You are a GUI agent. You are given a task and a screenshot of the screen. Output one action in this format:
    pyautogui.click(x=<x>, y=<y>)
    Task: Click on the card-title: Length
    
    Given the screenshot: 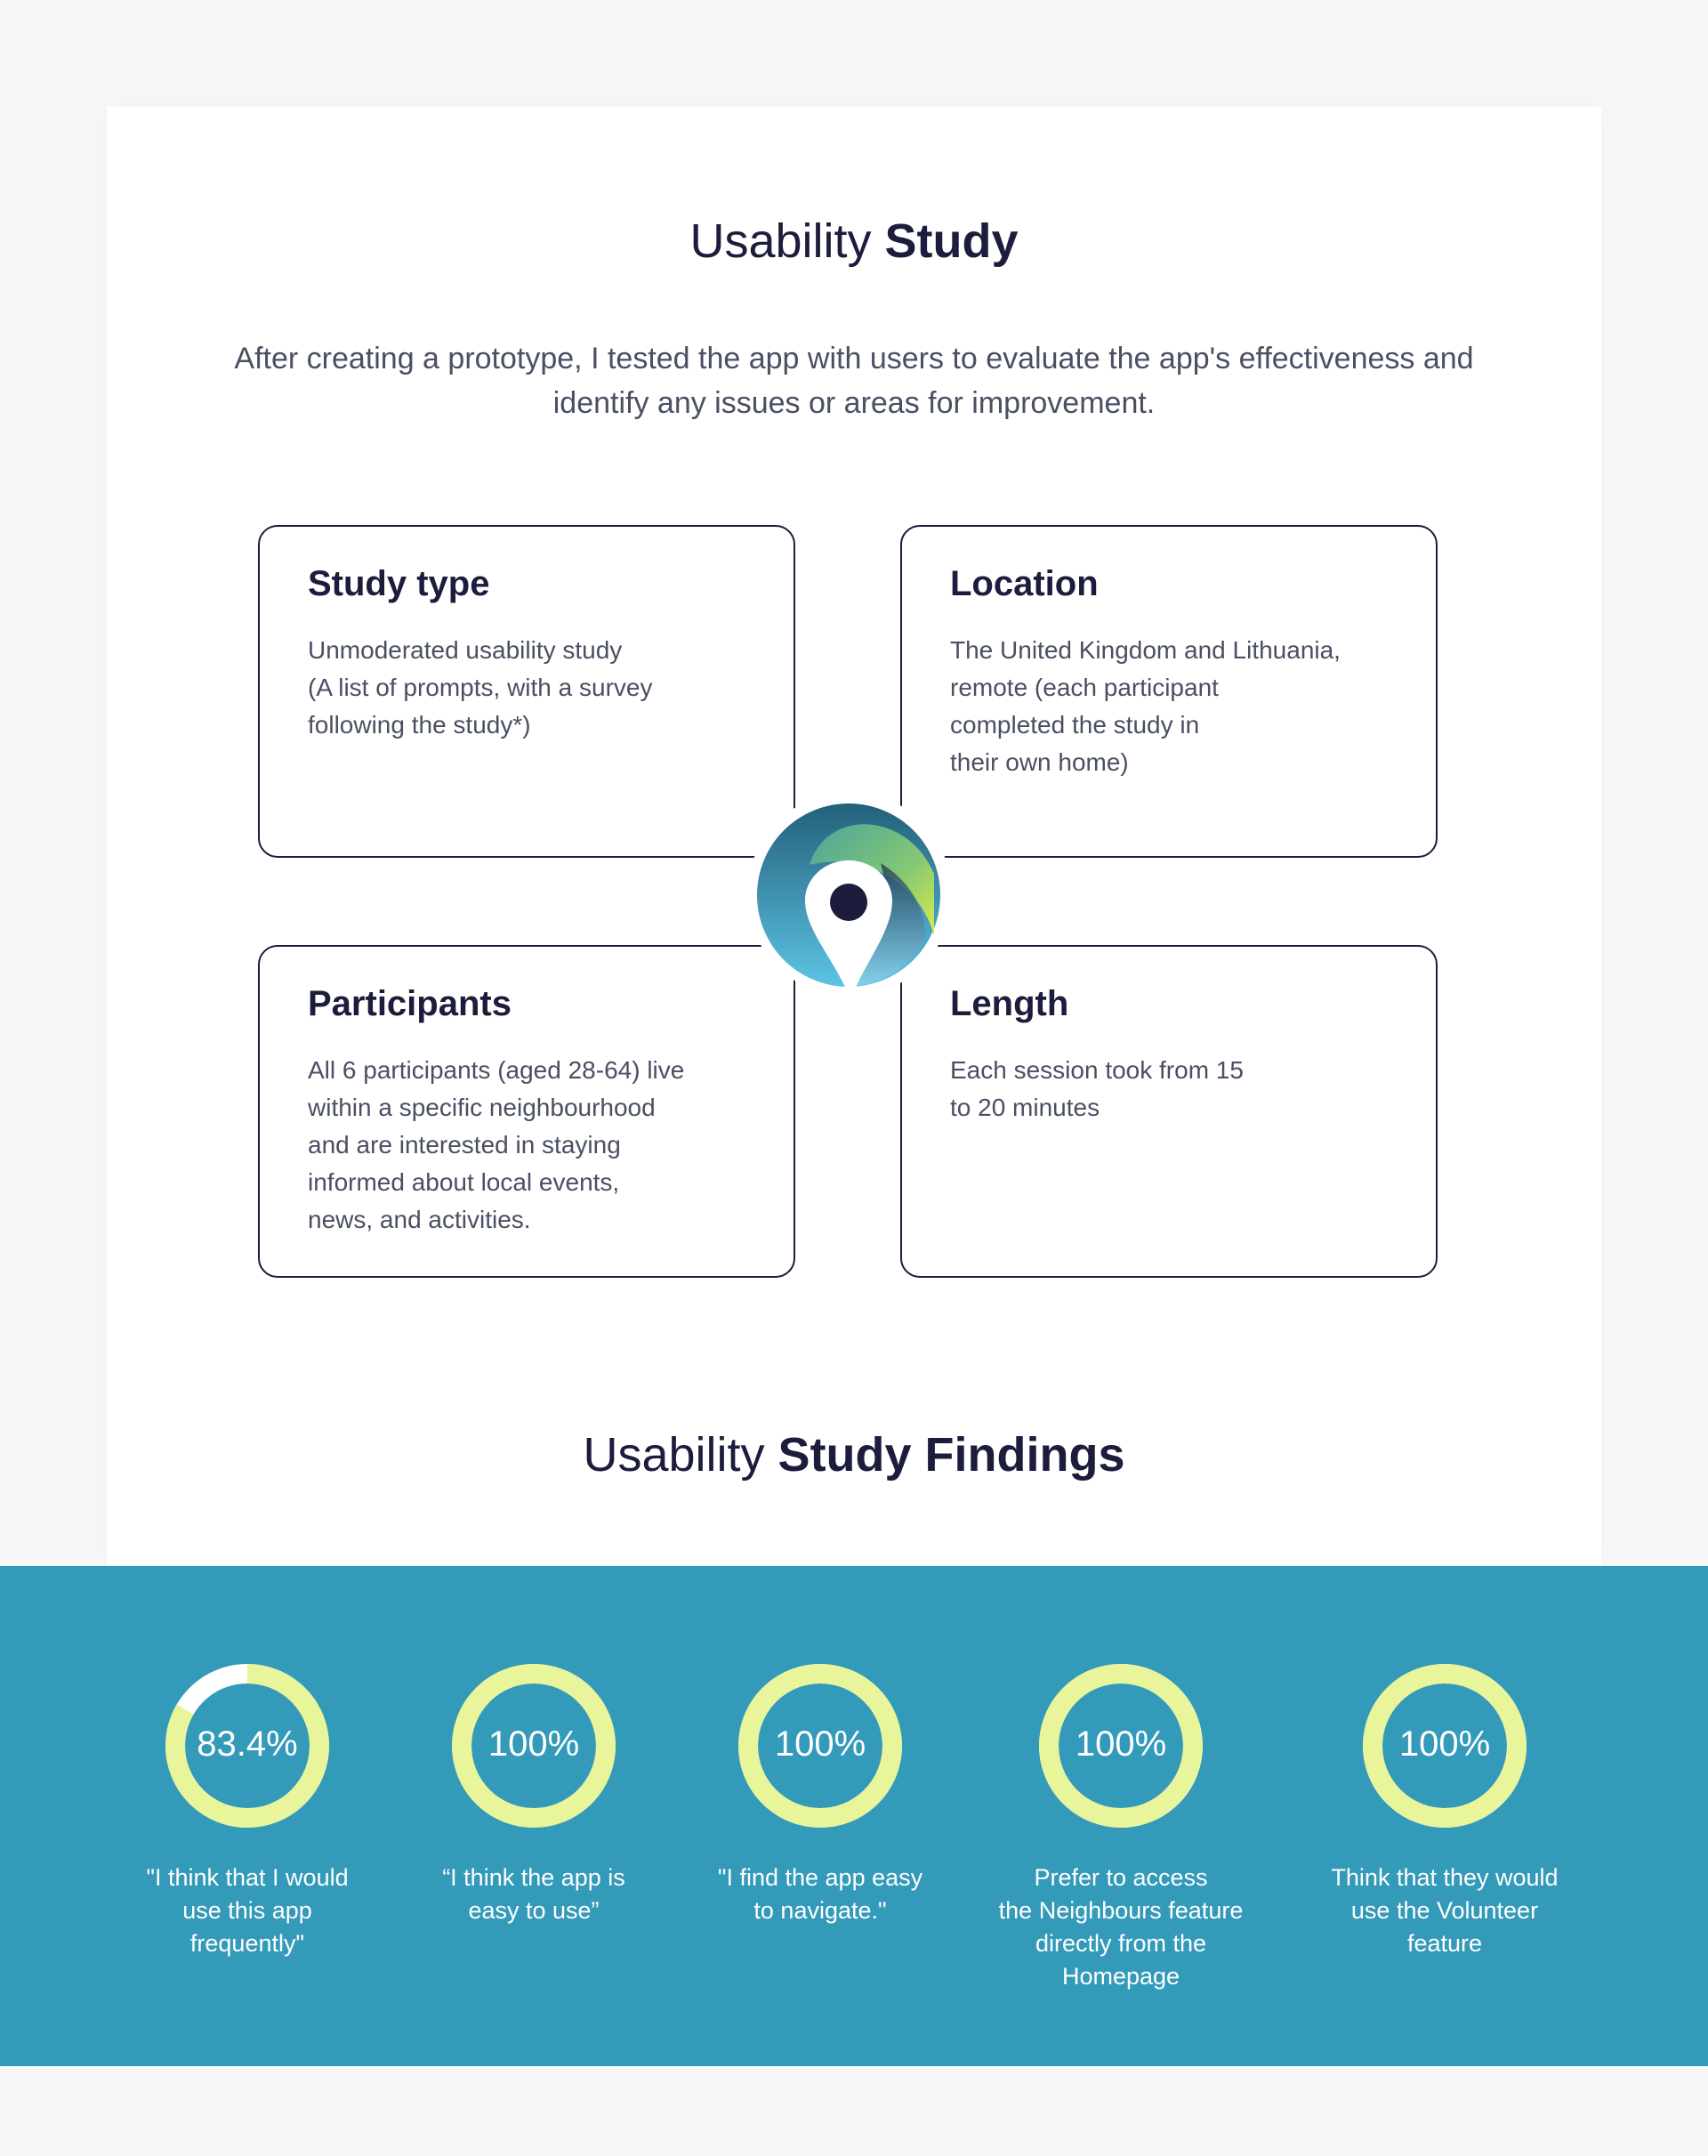 What is the action you would take?
    pyautogui.click(x=1009, y=1003)
    